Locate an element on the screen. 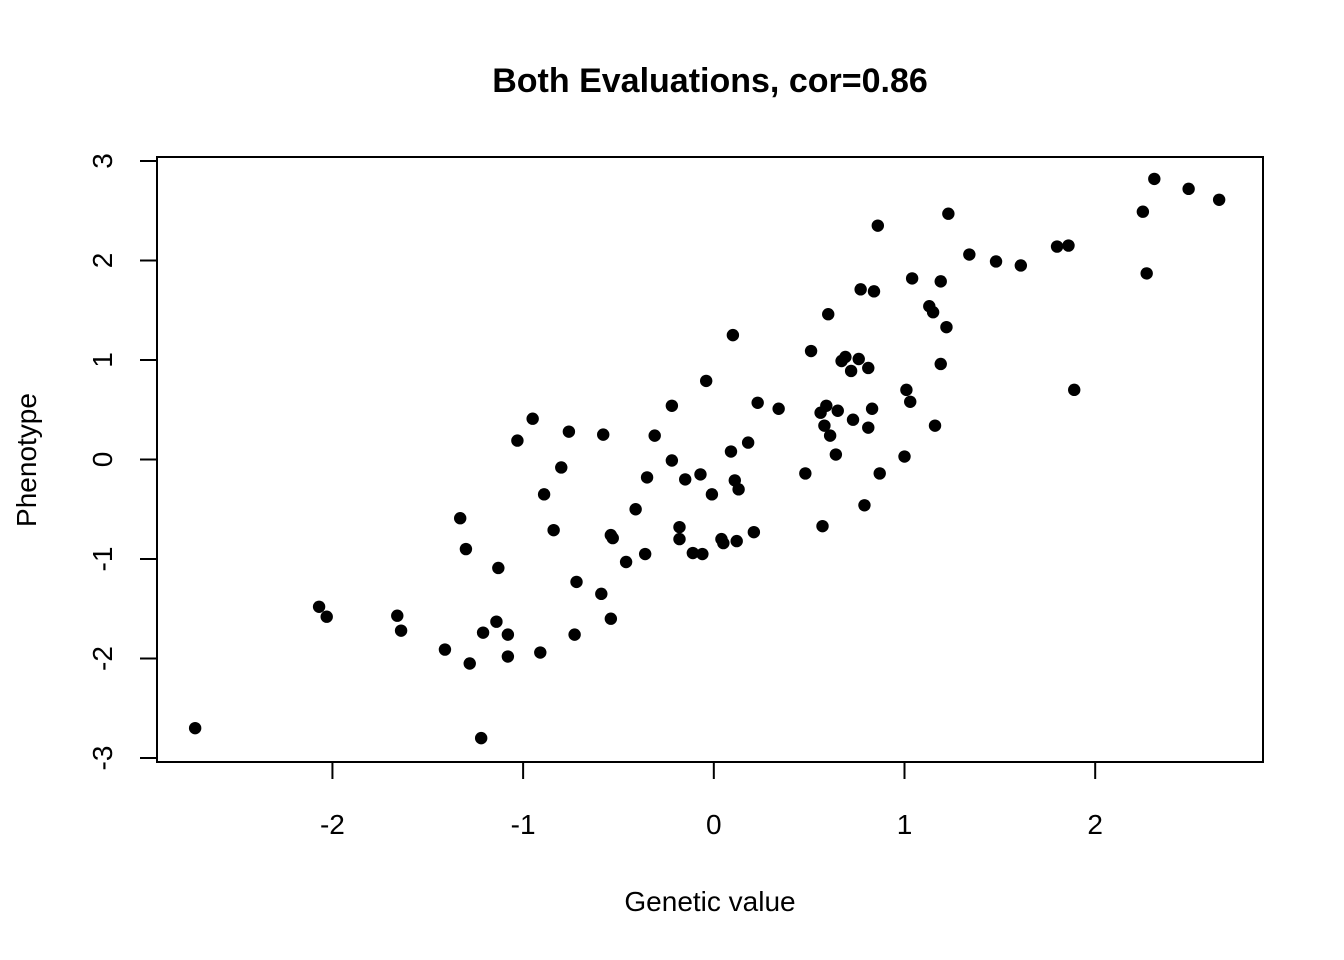 Image resolution: width=1344 pixels, height=960 pixels. x-tick-label: 0 is located at coordinates (714, 824).